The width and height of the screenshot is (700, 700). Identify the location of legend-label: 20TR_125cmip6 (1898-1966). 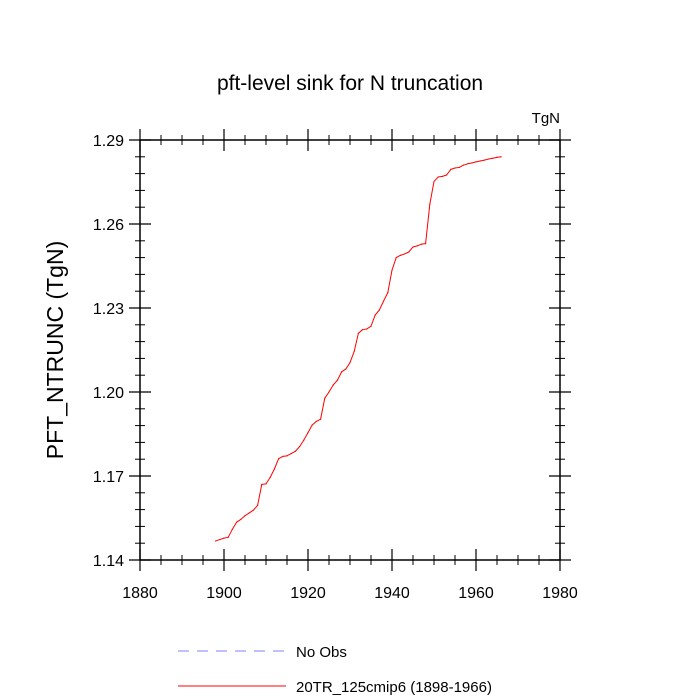
(394, 687).